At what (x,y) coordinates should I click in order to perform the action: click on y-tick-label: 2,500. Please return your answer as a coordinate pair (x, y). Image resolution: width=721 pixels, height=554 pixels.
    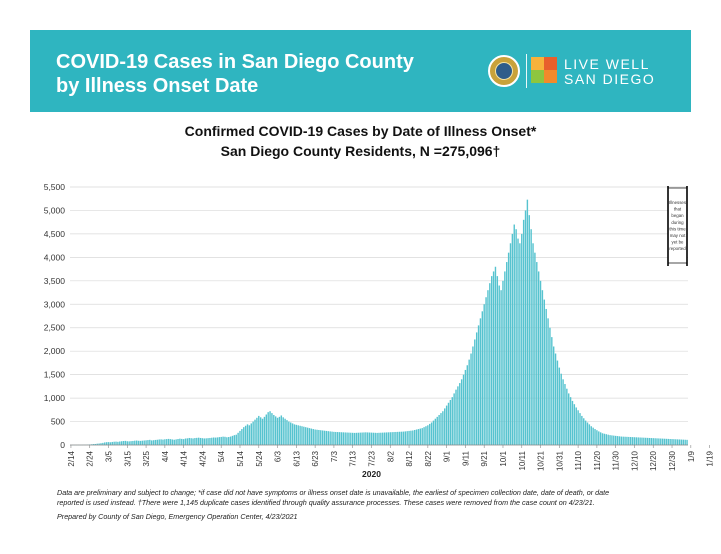
    Looking at the image, I should click on (55, 328).